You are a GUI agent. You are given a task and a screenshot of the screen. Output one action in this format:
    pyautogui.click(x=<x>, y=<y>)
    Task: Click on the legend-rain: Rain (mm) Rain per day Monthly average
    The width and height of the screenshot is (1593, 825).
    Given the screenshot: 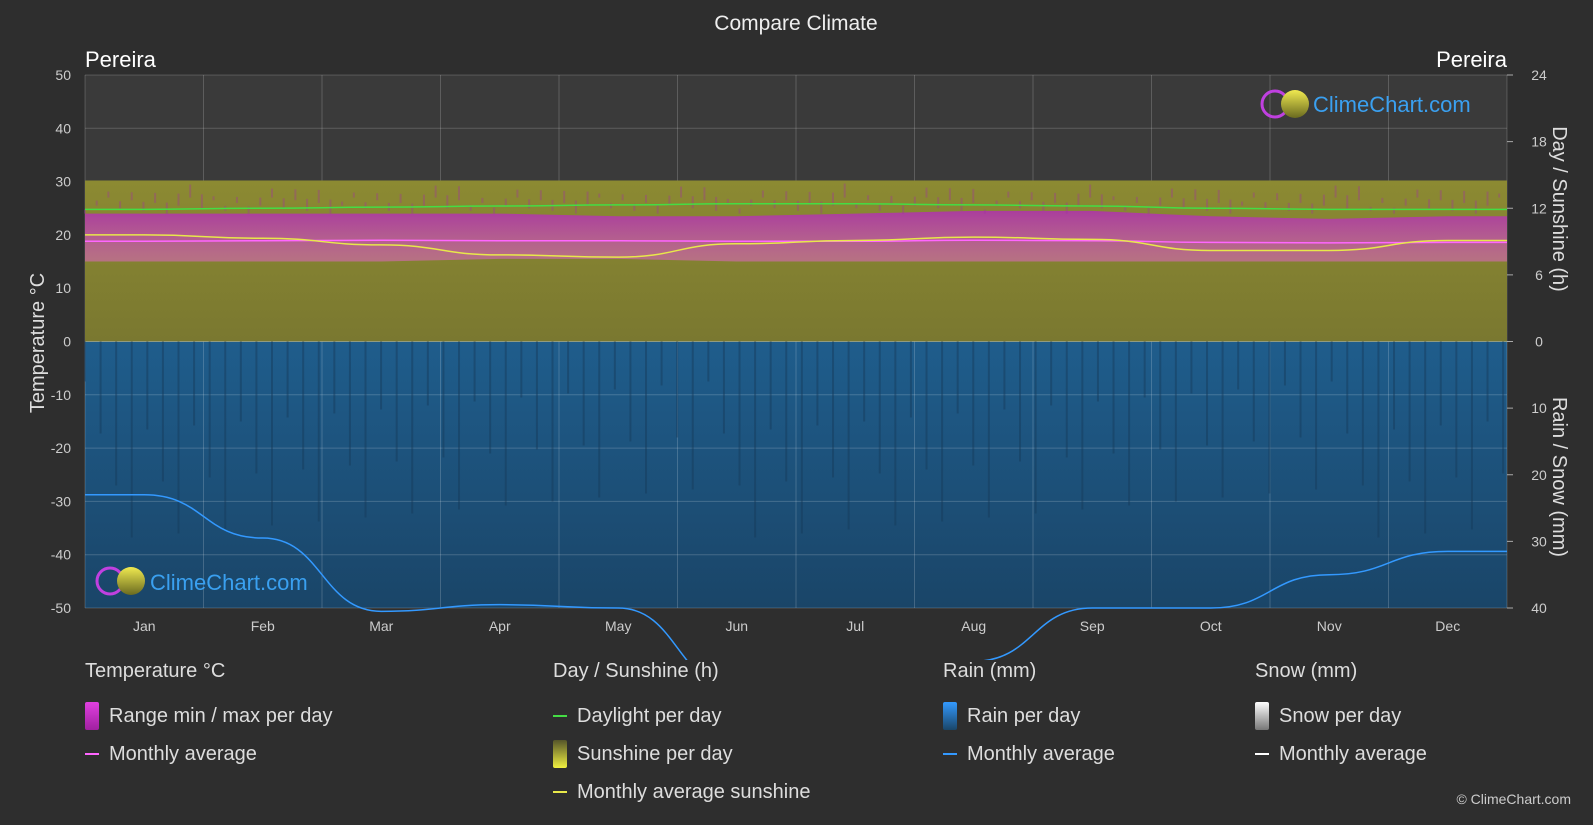 What is the action you would take?
    pyautogui.click(x=1029, y=716)
    